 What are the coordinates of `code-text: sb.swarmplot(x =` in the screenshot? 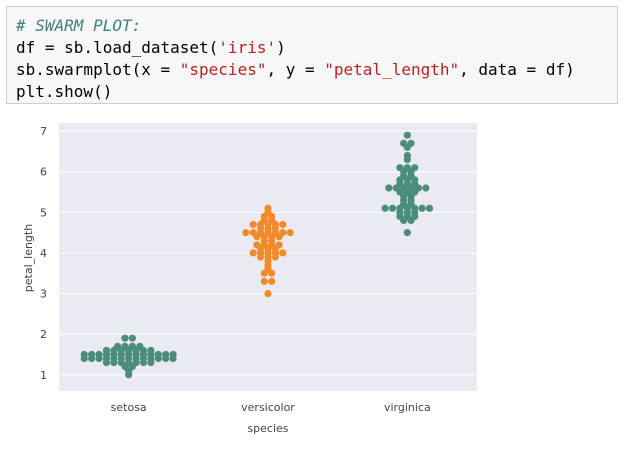 It's located at (98, 69).